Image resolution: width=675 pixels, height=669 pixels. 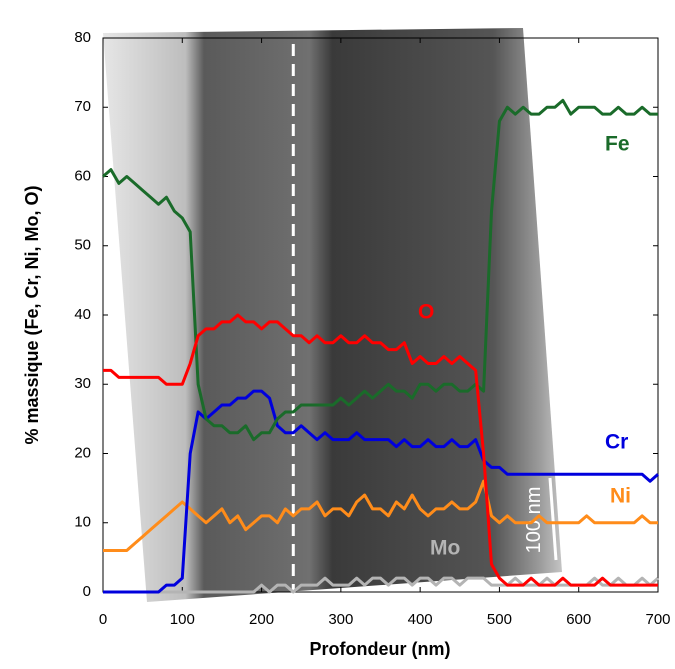 What do you see at coordinates (420, 619) in the screenshot?
I see `x-tick-label: 400` at bounding box center [420, 619].